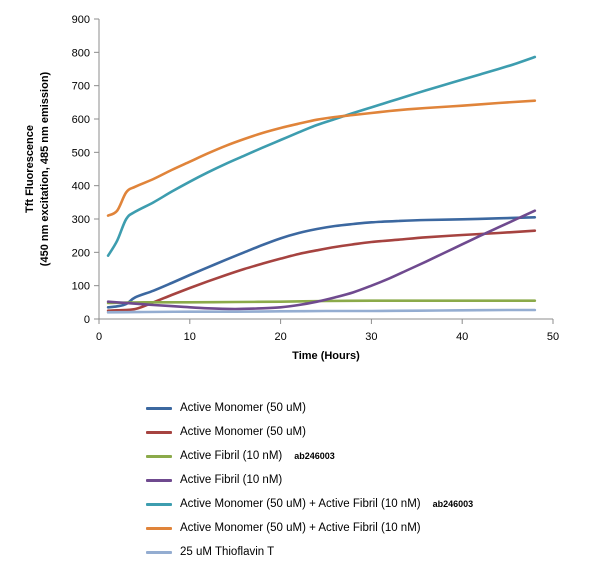  What do you see at coordinates (553, 337) in the screenshot?
I see `x-tick-label: 50` at bounding box center [553, 337].